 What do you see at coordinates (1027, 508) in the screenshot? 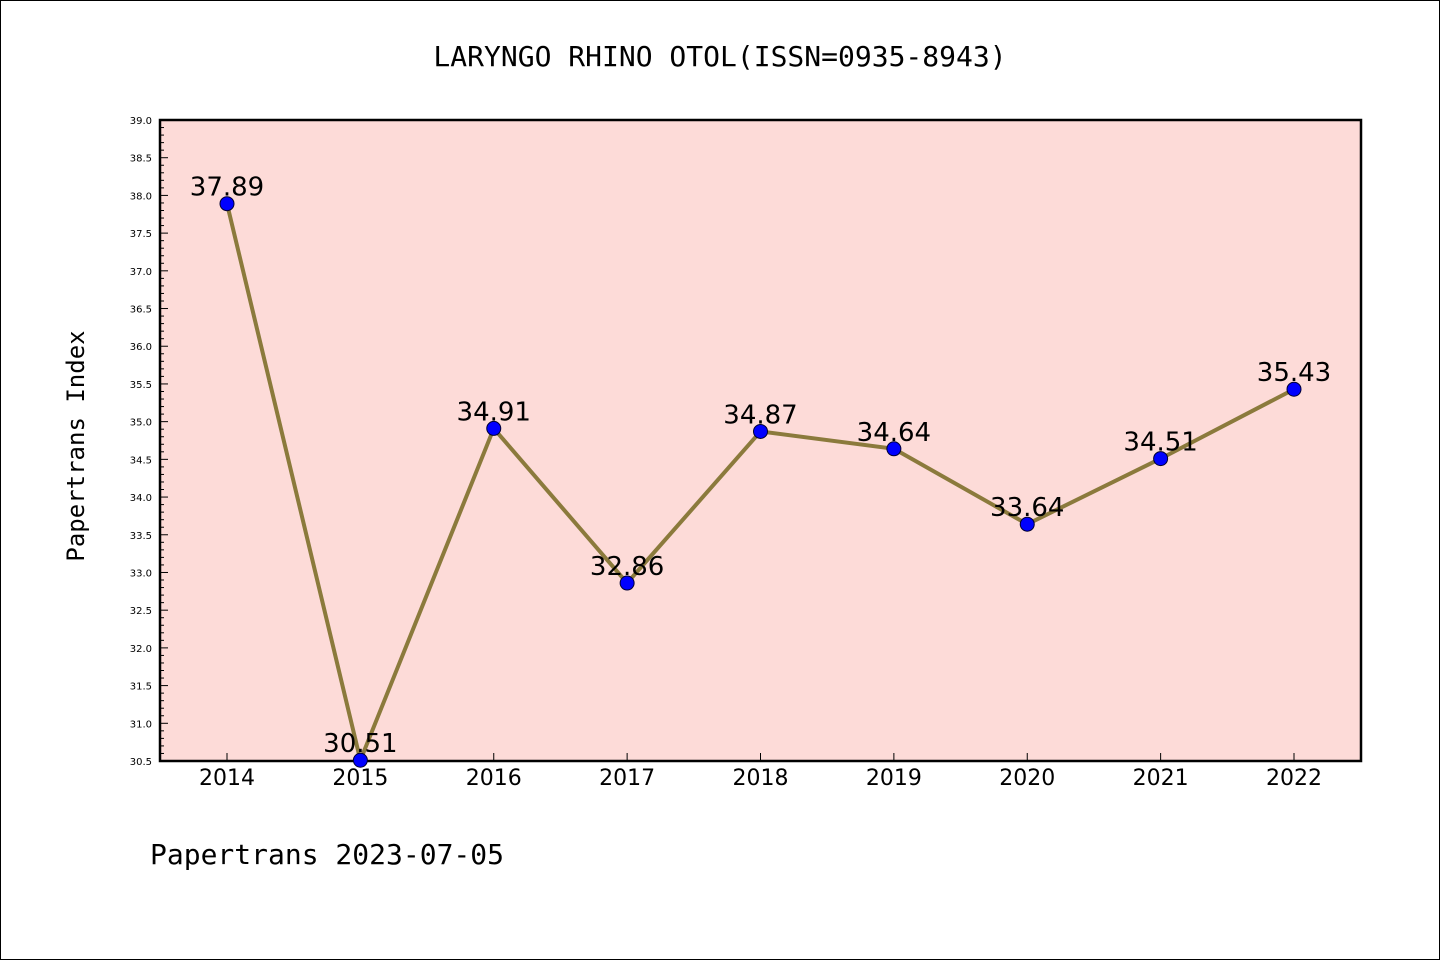
I see `data-label: 33.64` at bounding box center [1027, 508].